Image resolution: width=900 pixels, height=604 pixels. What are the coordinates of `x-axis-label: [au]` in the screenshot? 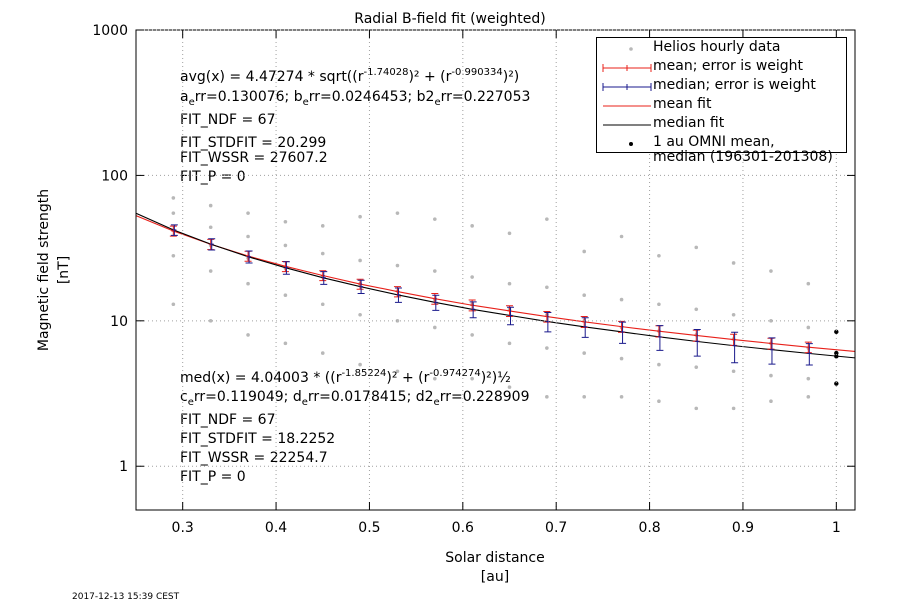 It's located at (495, 577).